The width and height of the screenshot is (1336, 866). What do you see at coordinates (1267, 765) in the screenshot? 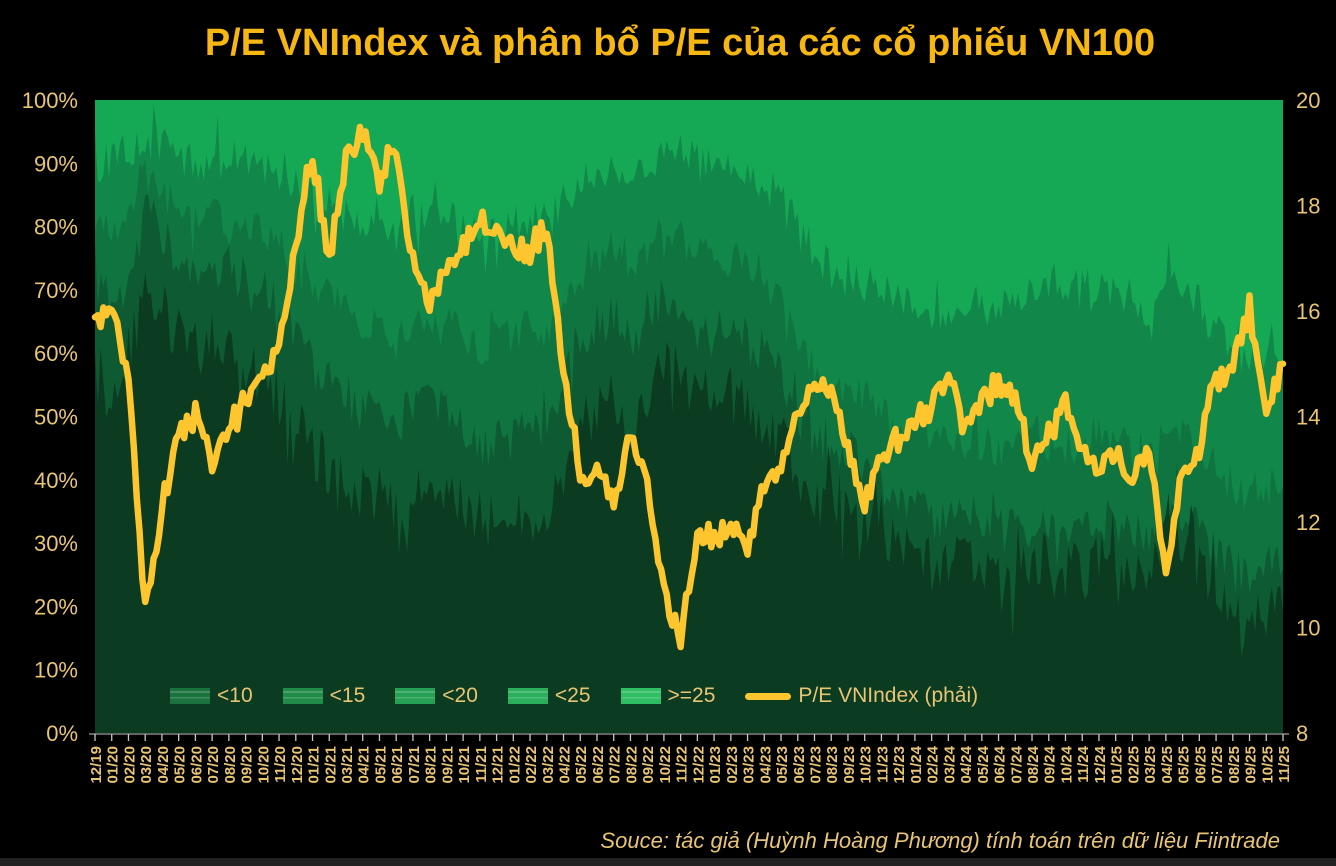
I see `x-tick-label: 10/25` at bounding box center [1267, 765].